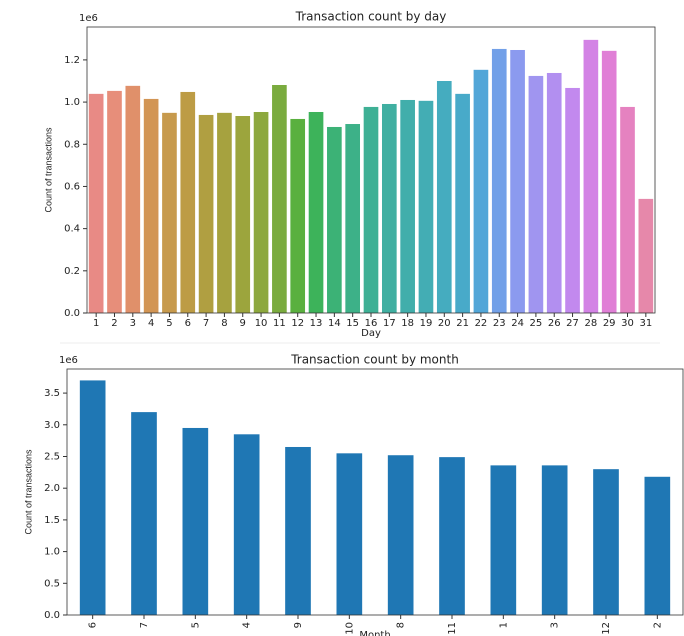  What do you see at coordinates (52, 488) in the screenshot?
I see `y-tick-label: 2.0` at bounding box center [52, 488].